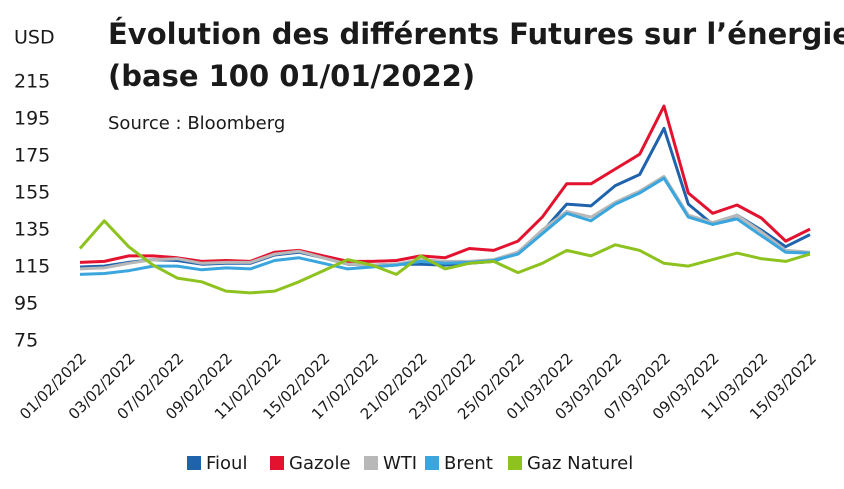  I want to click on legend-label: Brent, so click(468, 463).